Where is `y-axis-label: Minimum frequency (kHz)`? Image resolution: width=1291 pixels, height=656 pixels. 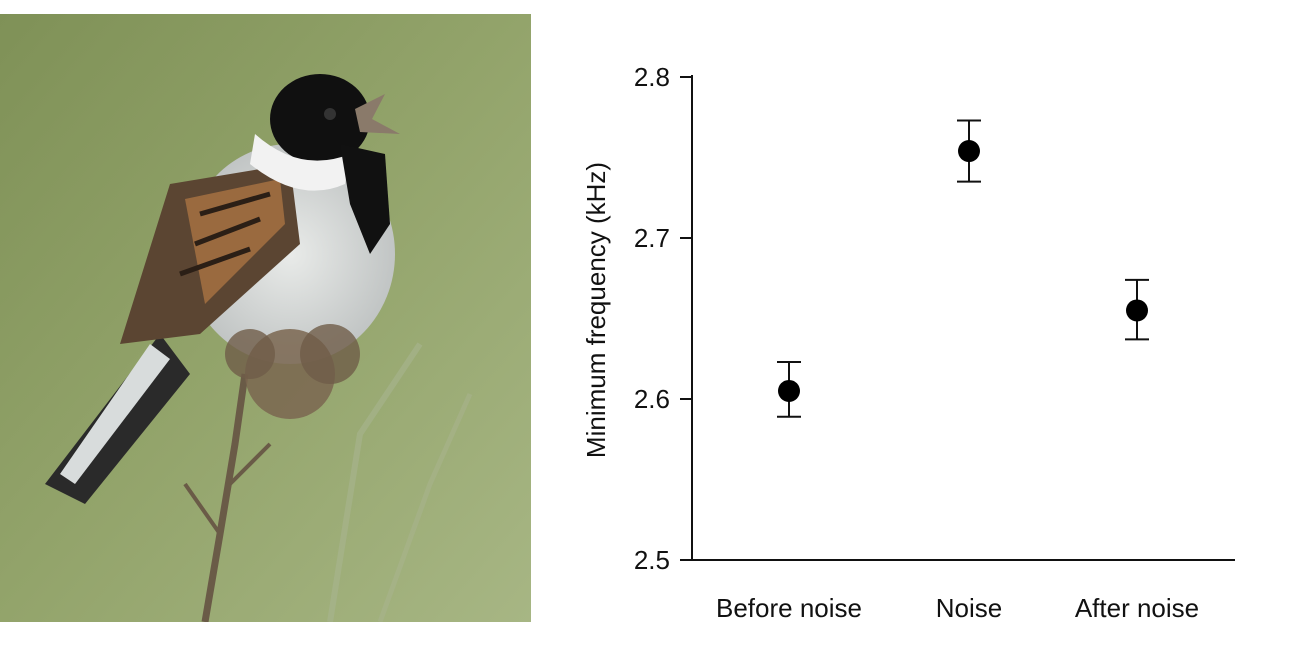
y-axis-label: Minimum frequency (kHz) is located at coordinates (596, 310).